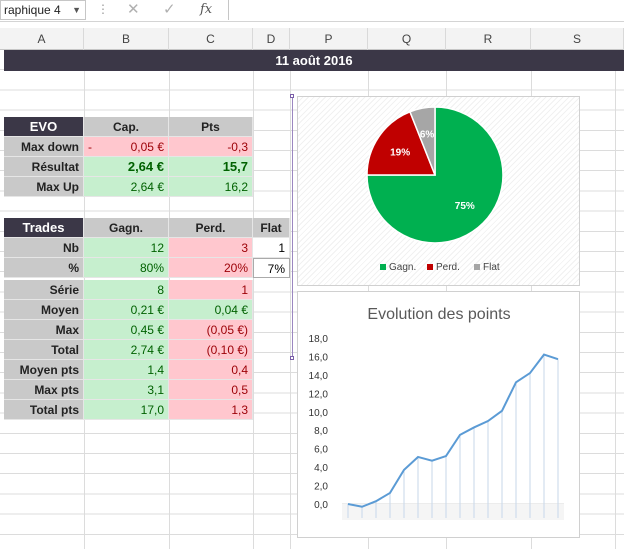 This screenshot has height=549, width=624. I want to click on column-header-a: A, so click(42, 39).